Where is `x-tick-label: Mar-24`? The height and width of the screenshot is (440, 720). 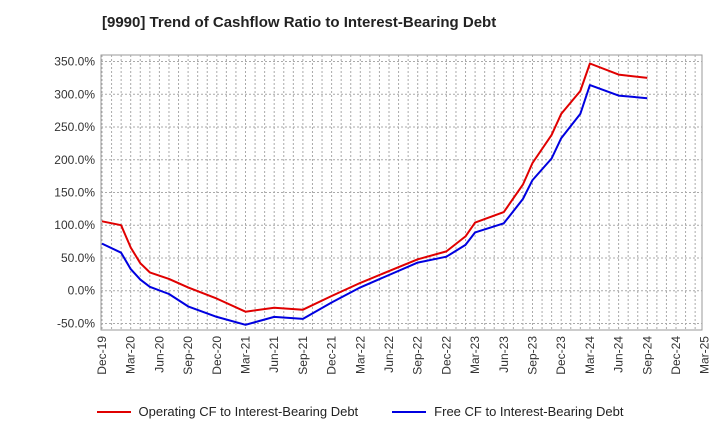 x-tick-label: Mar-24 is located at coordinates (590, 355).